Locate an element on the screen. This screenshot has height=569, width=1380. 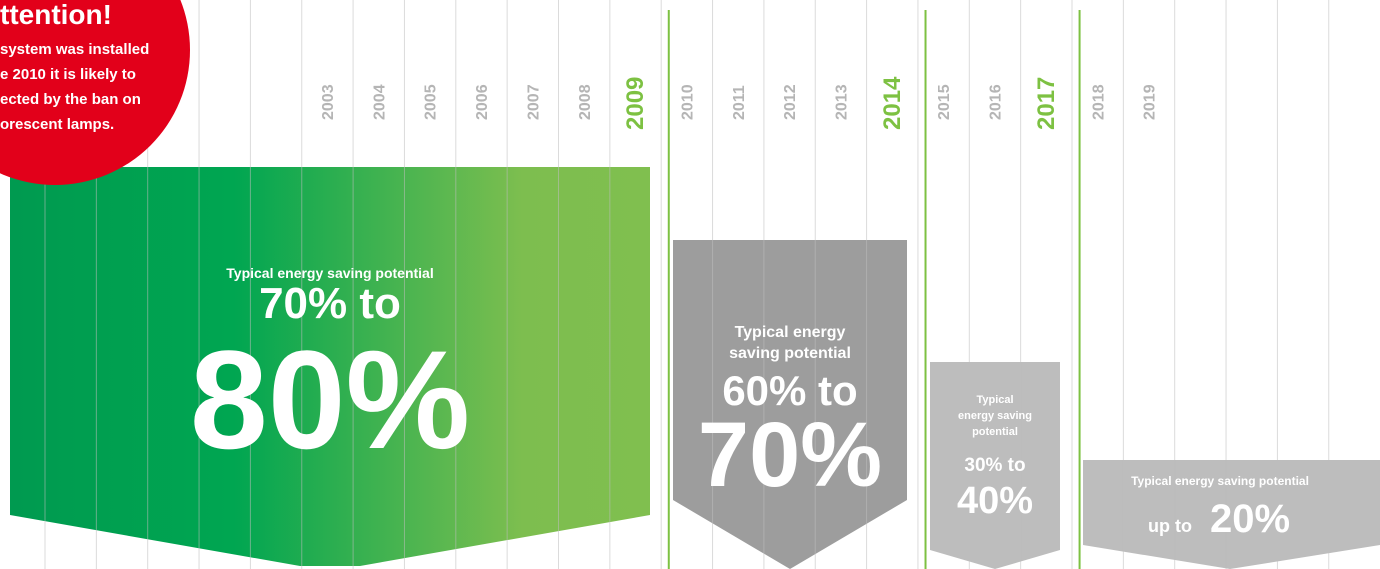
panel-gray is located at coordinates (995, 465).